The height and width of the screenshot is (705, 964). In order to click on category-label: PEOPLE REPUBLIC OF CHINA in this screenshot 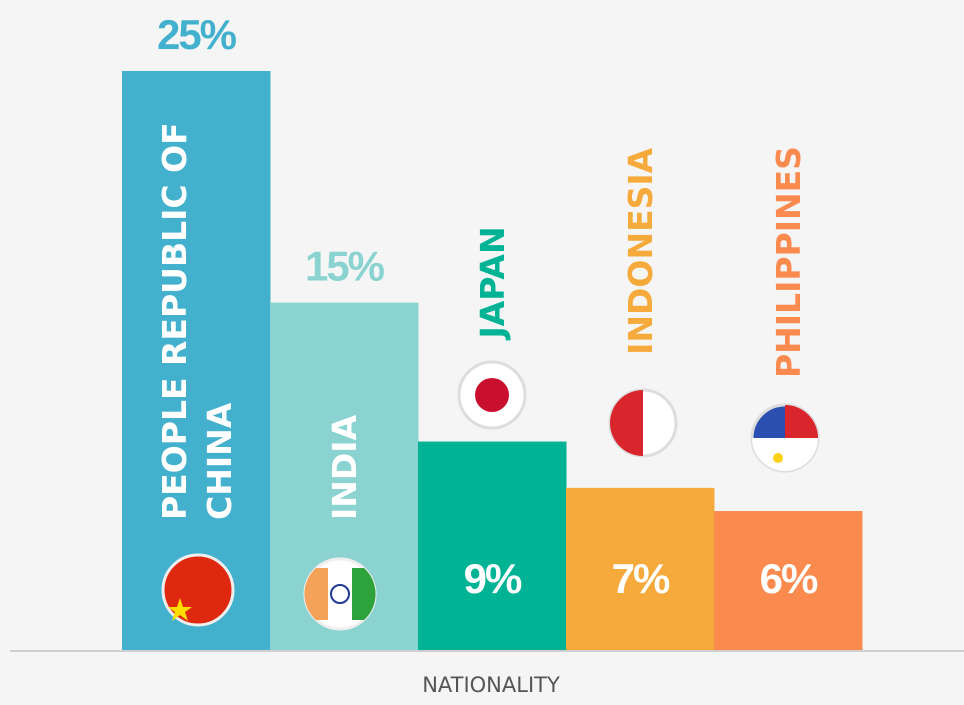, I will do `click(197, 321)`.